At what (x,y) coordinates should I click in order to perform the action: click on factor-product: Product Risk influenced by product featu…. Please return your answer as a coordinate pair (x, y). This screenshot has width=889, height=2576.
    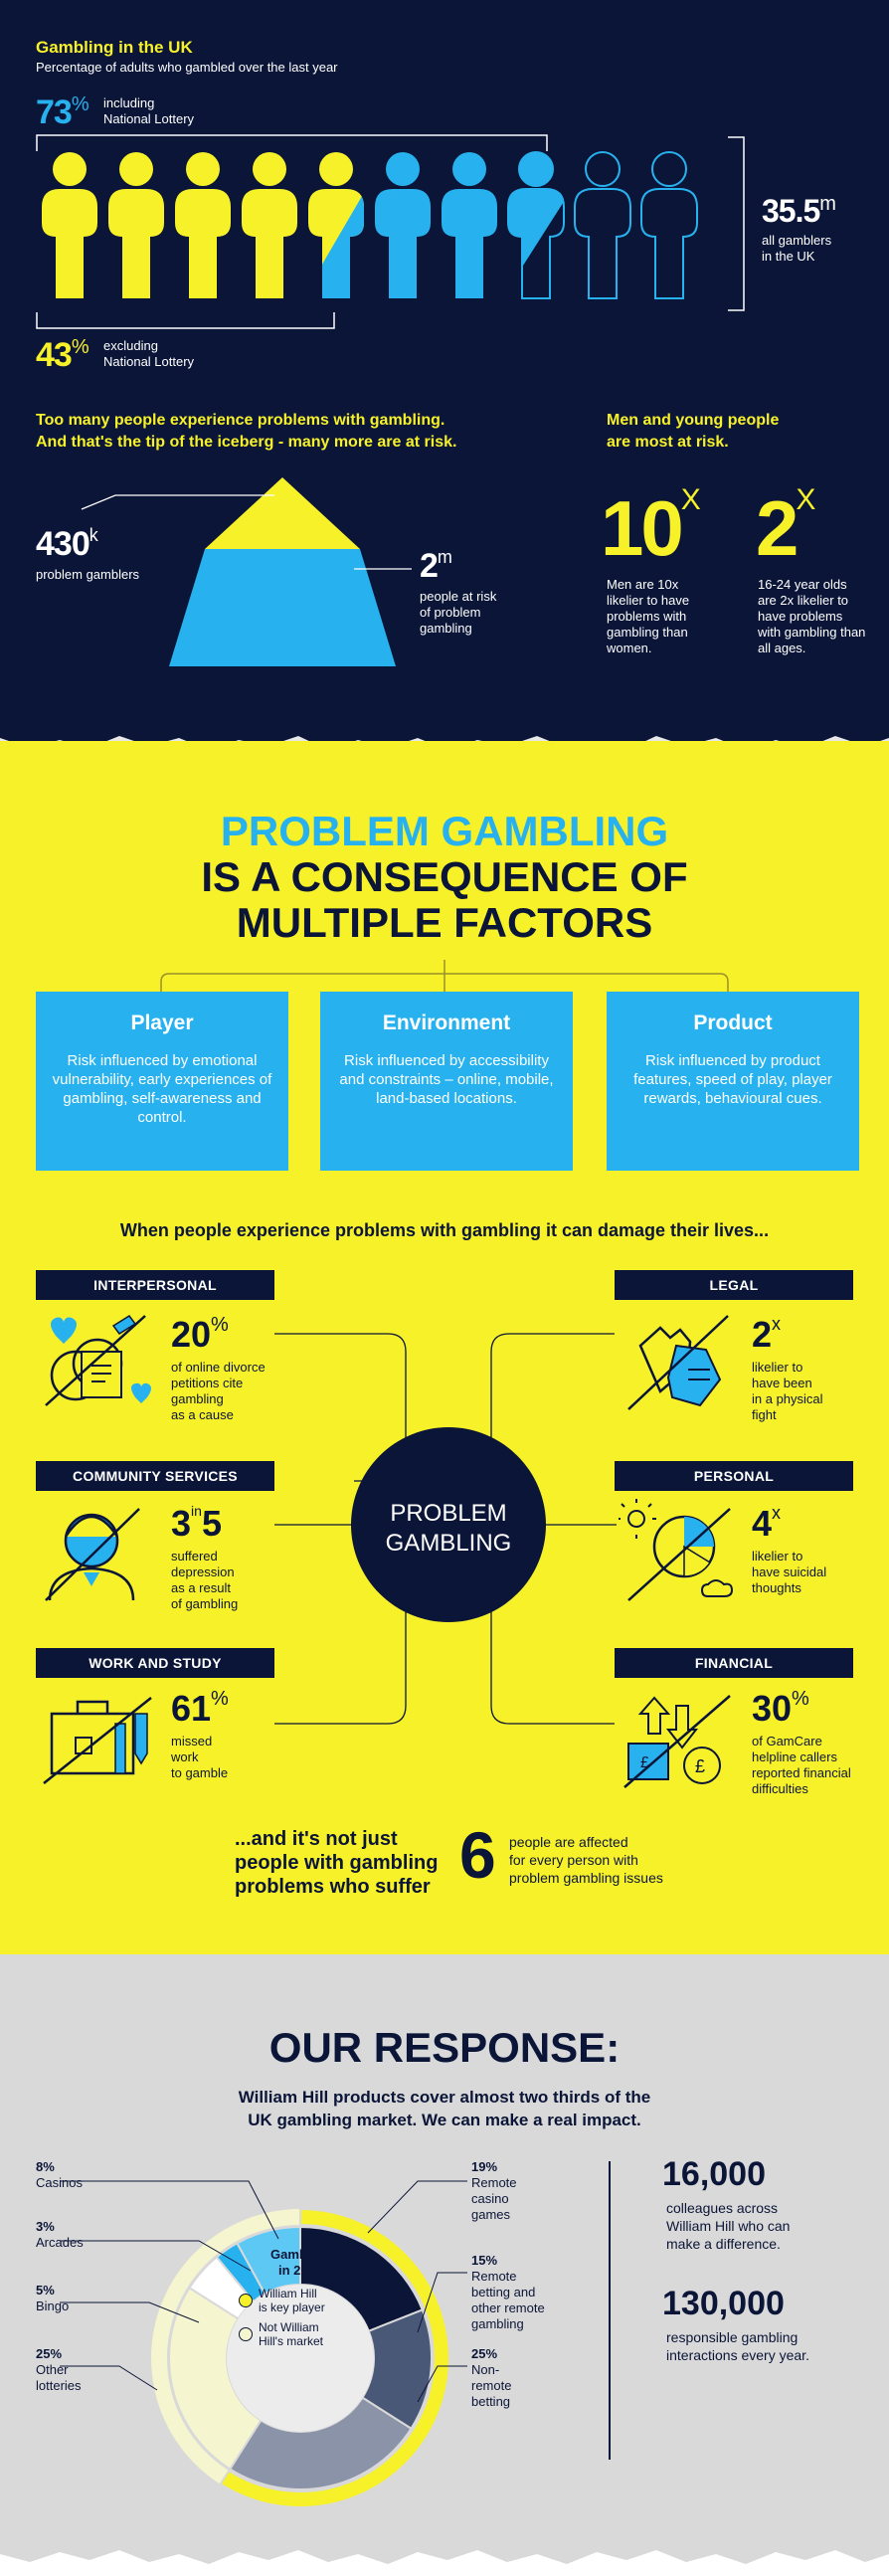
    Looking at the image, I should click on (733, 1081).